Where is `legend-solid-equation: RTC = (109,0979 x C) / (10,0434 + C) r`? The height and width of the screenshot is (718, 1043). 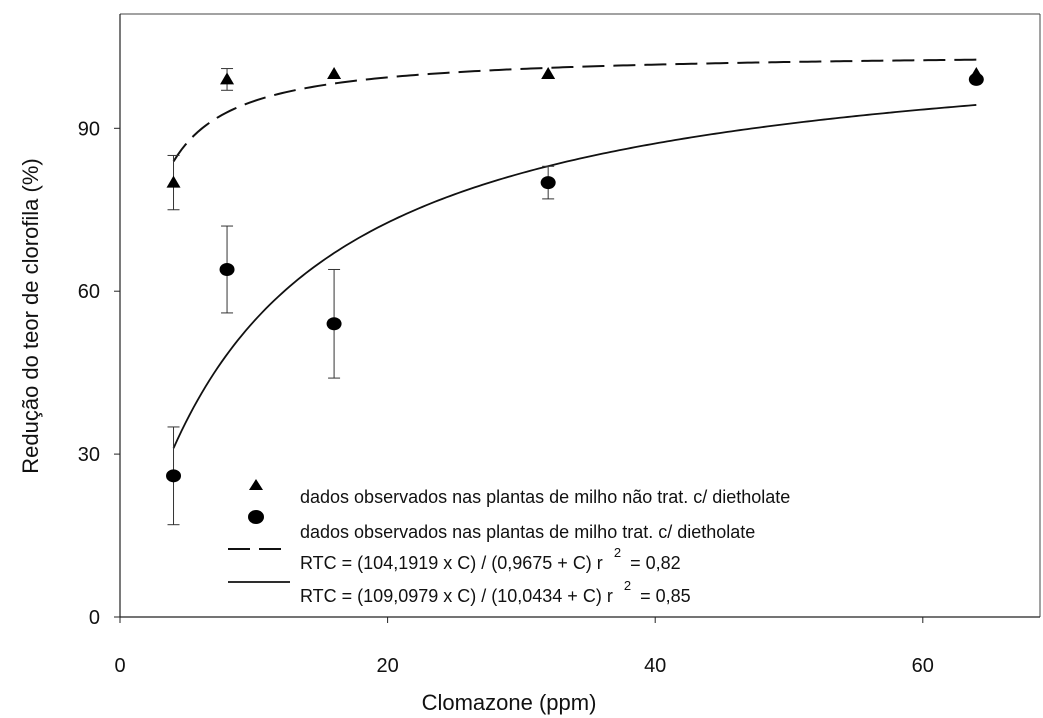
legend-solid-equation: RTC = (109,0979 x C) / (10,0434 + C) r is located at coordinates (456, 596).